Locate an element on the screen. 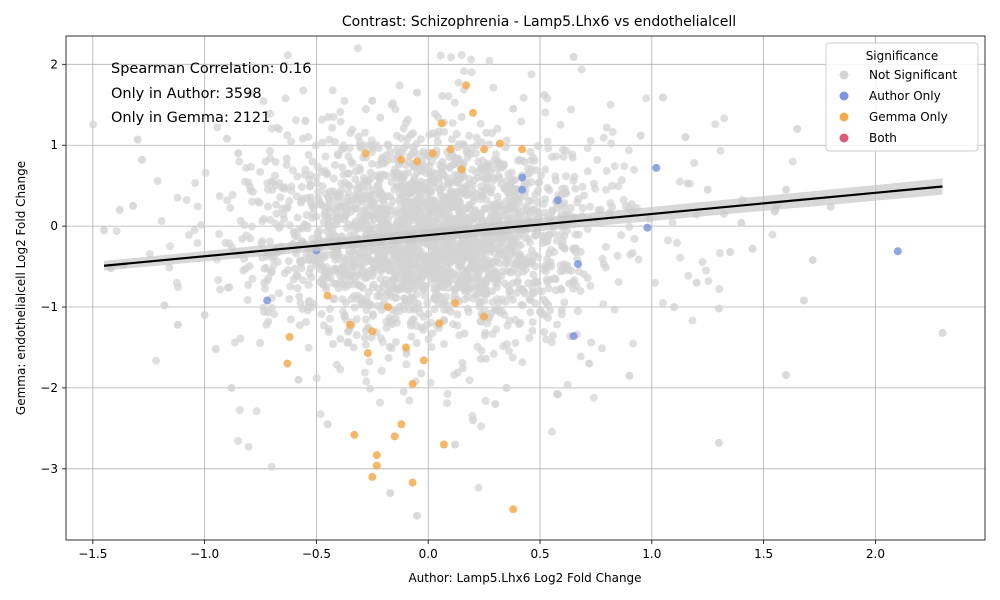  x-tick-label: 1.5 is located at coordinates (763, 554).